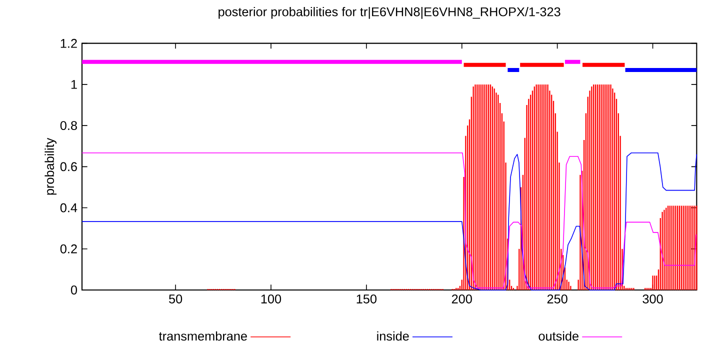 This screenshot has height=350, width=710. What do you see at coordinates (462, 299) in the screenshot?
I see `x-tick-label: 200` at bounding box center [462, 299].